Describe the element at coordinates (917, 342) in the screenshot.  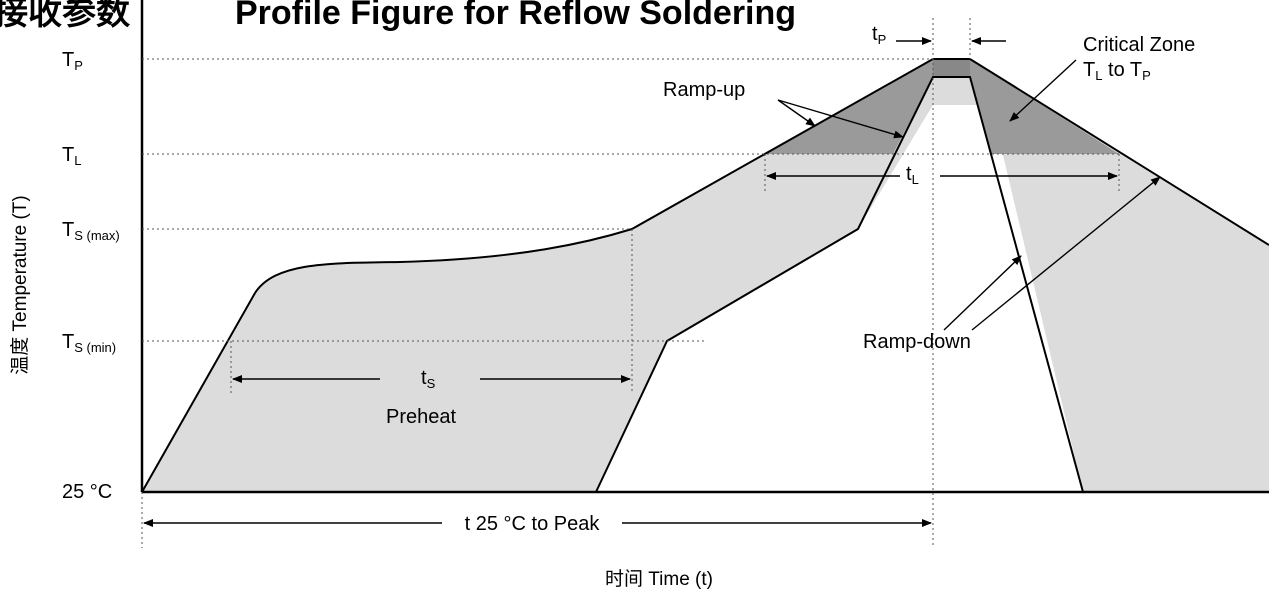
I see `ramp-down-label: Ramp-down` at that location.